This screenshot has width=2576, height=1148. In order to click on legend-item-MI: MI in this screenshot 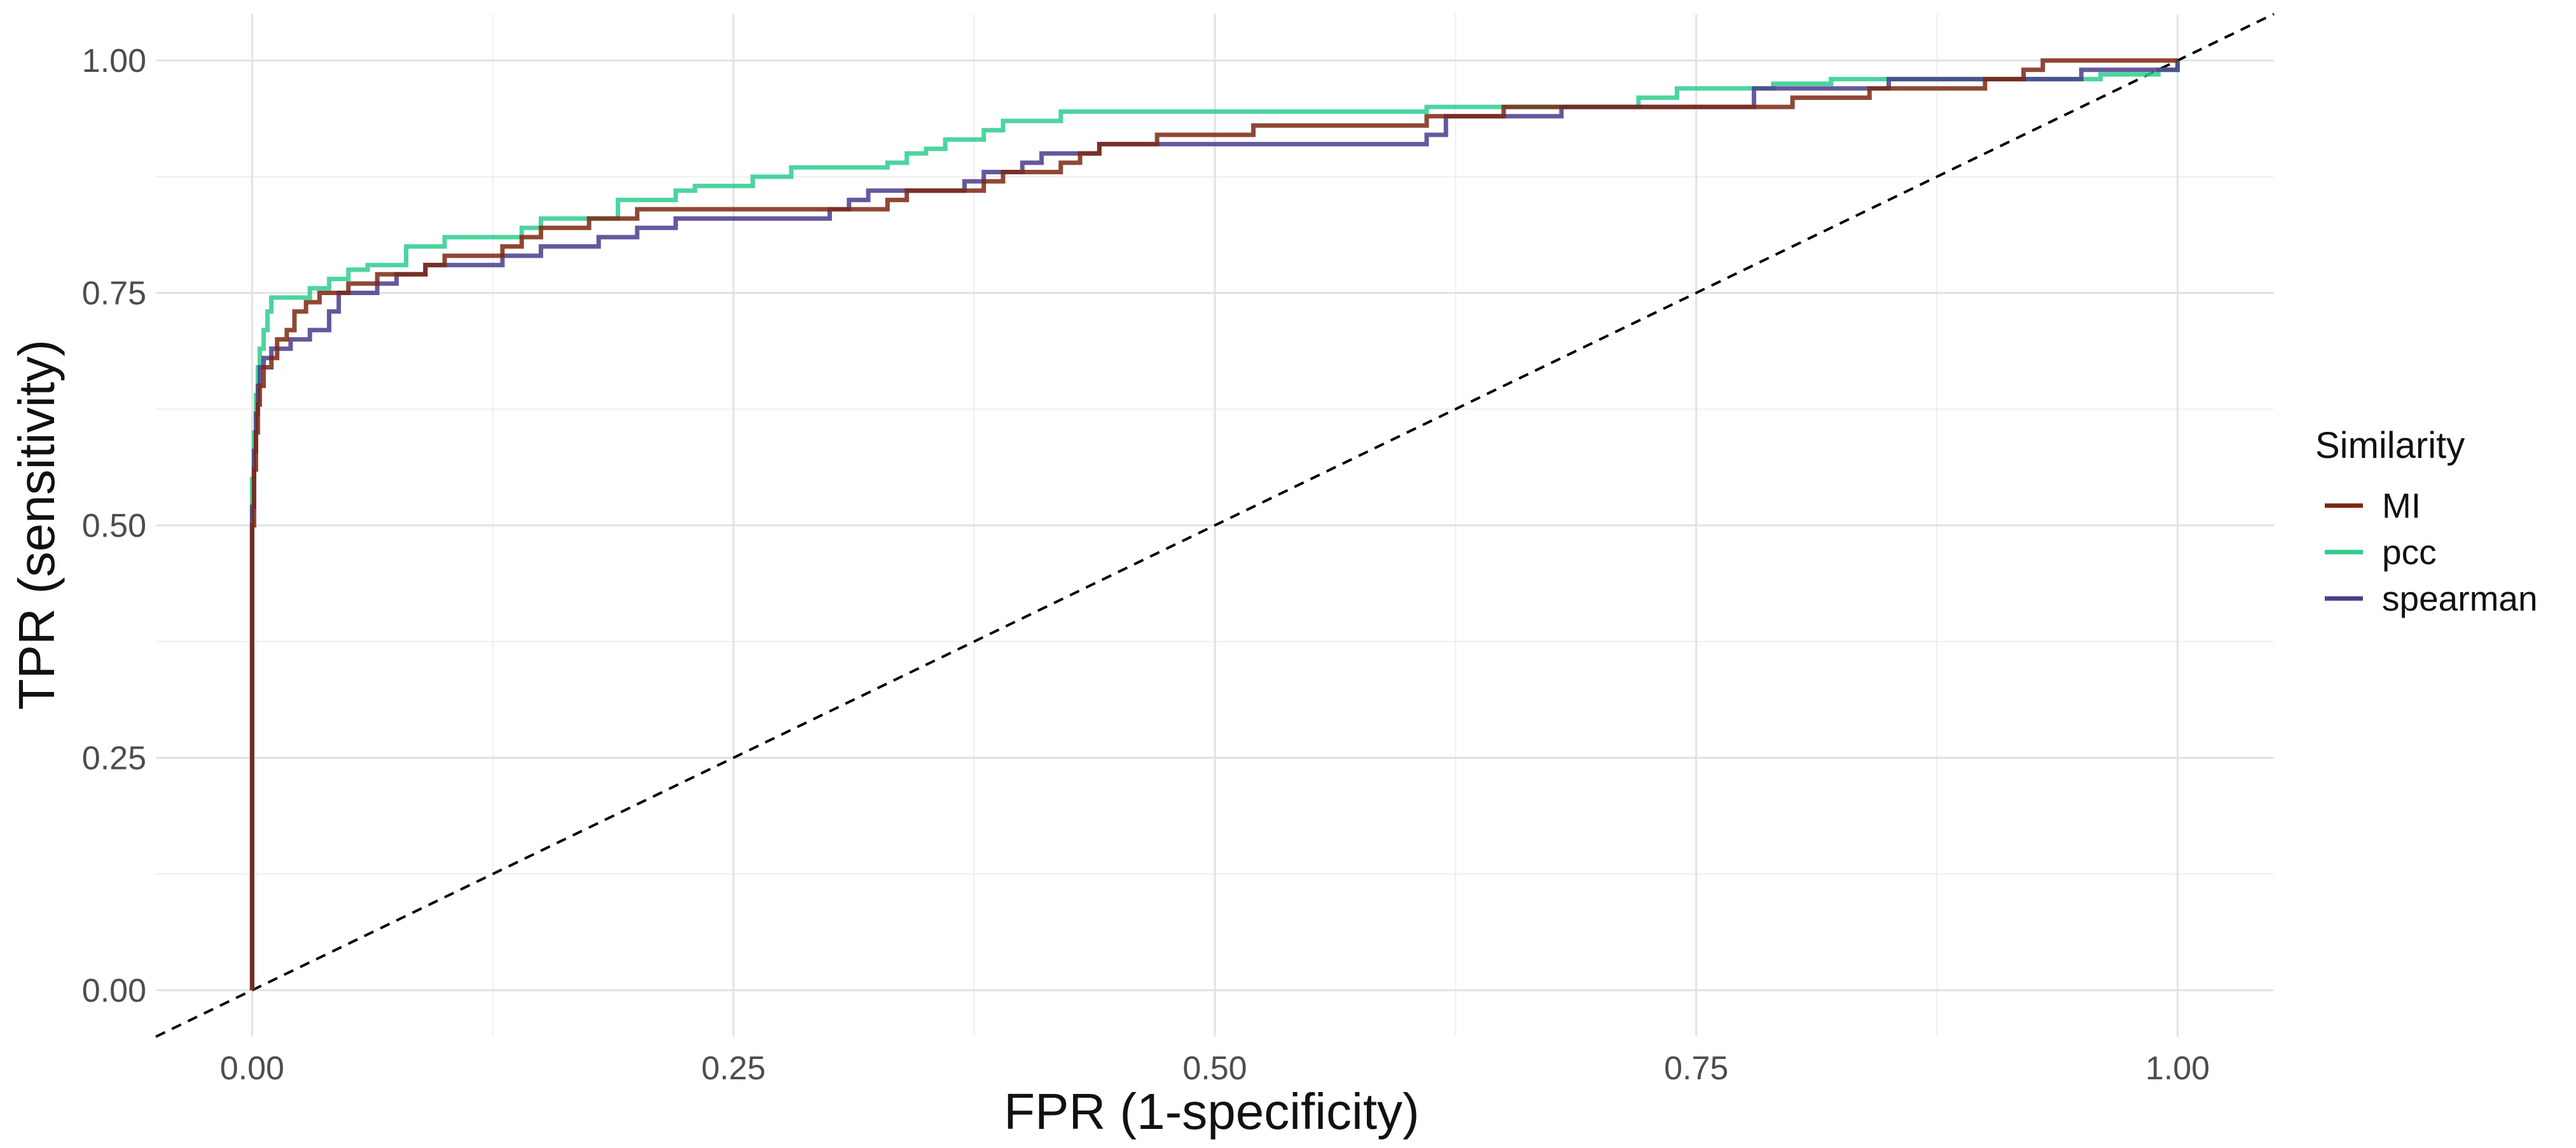, I will do `click(2373, 505)`.